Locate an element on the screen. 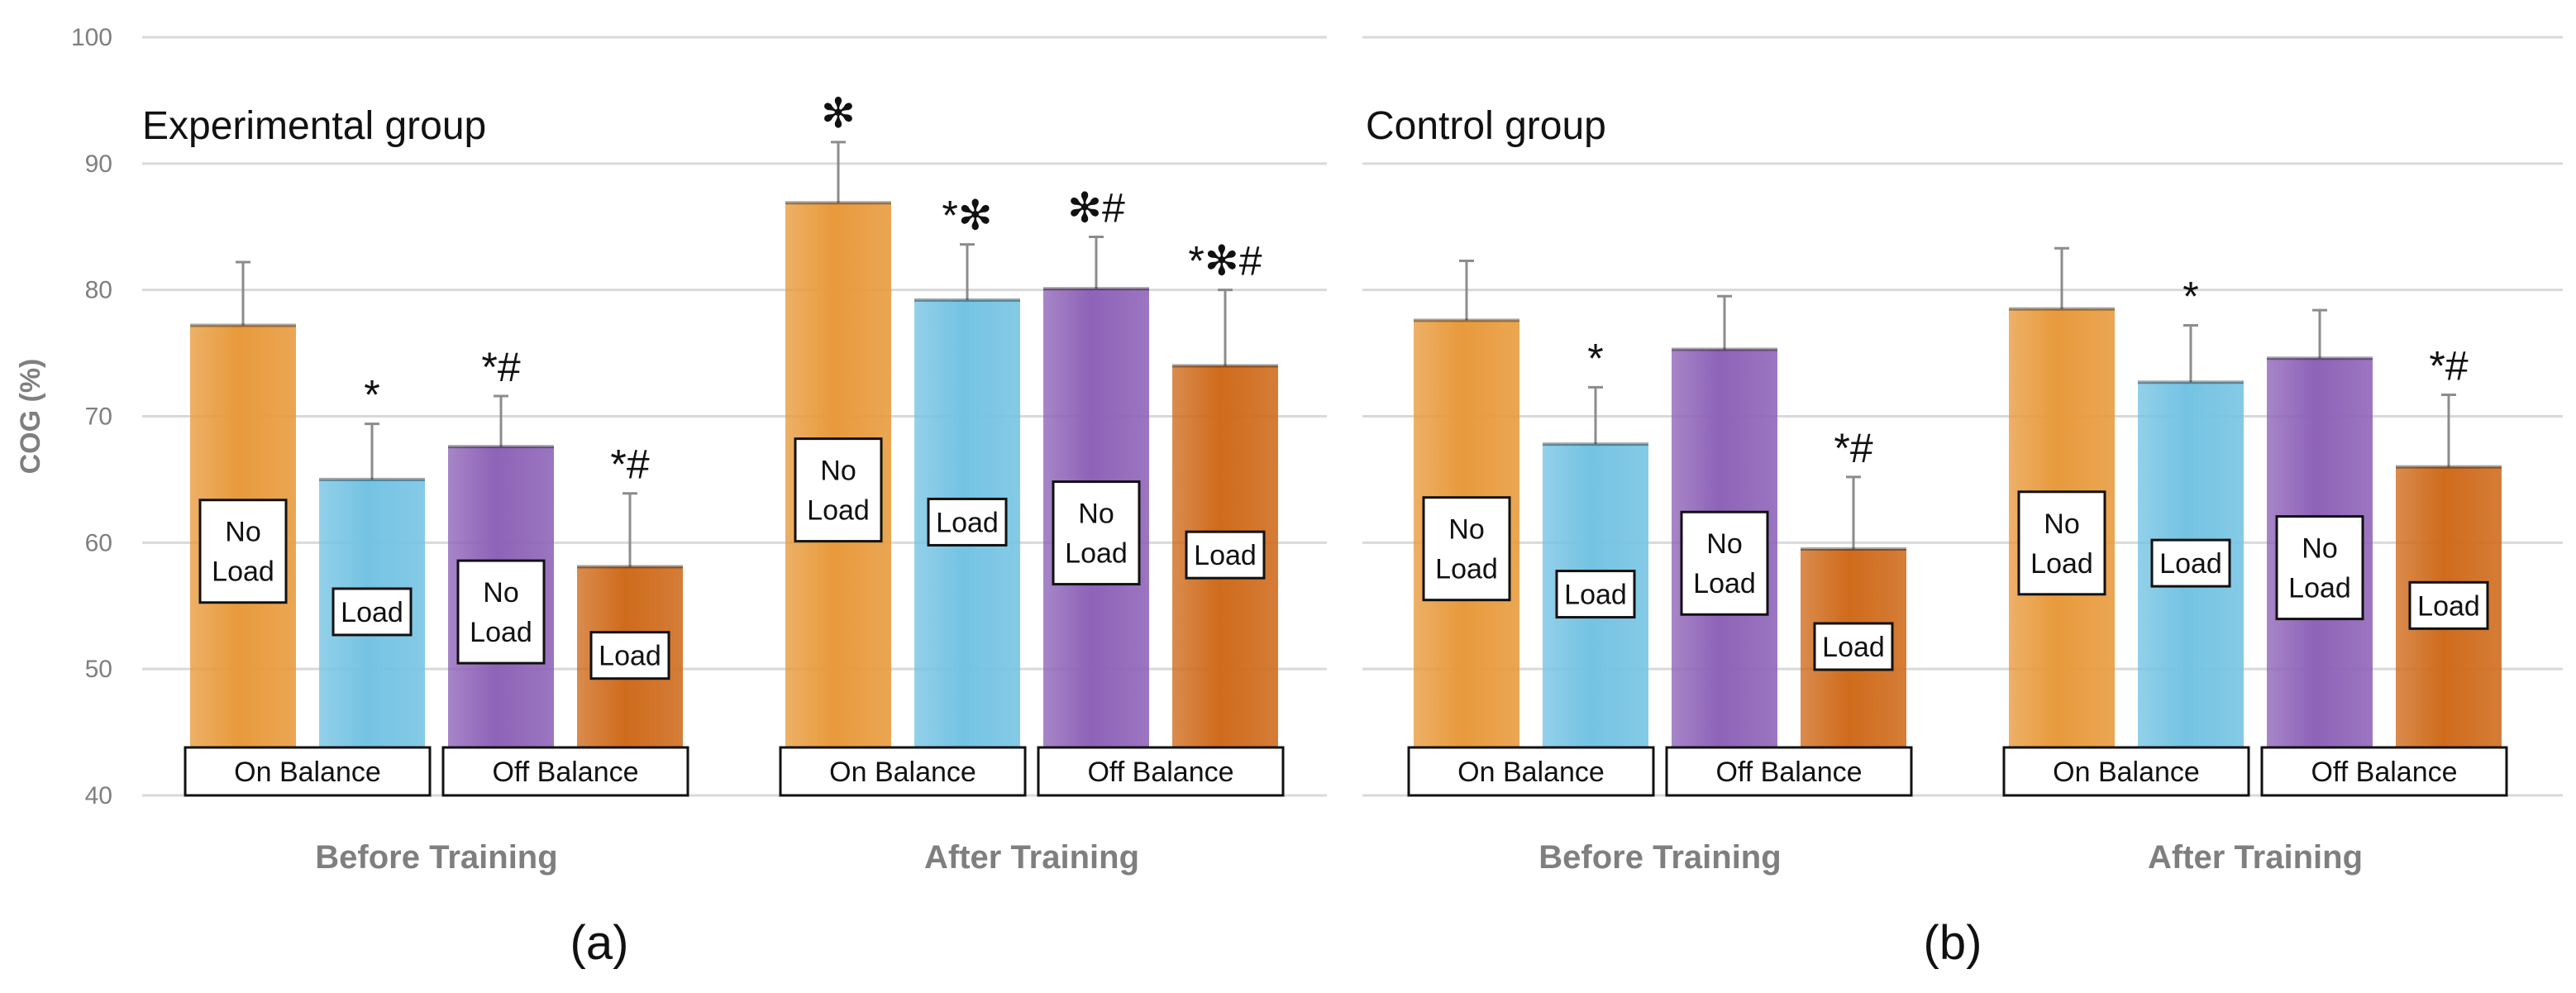 The image size is (2576, 993). significance-label: *✻# is located at coordinates (1225, 261).